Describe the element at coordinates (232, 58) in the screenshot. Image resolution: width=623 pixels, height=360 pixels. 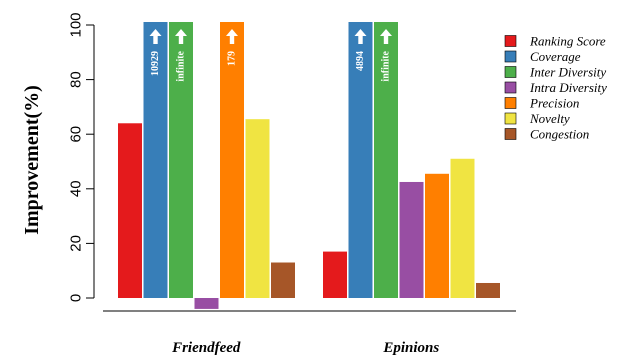
I see `bar-value-label: 179` at that location.